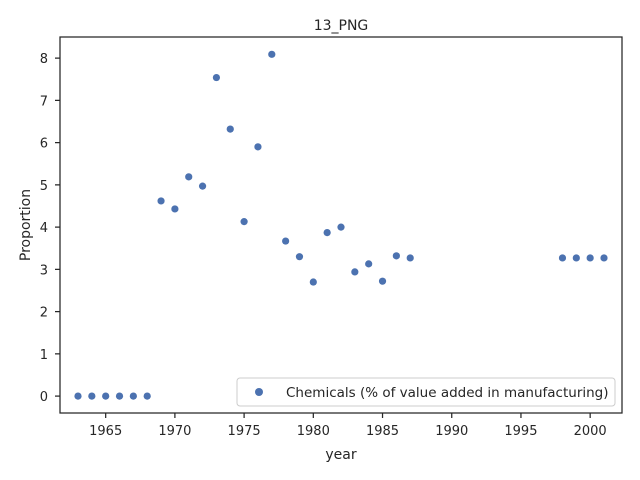 The height and width of the screenshot is (480, 640). What do you see at coordinates (590, 431) in the screenshot?
I see `x-tick-label: 2000` at bounding box center [590, 431].